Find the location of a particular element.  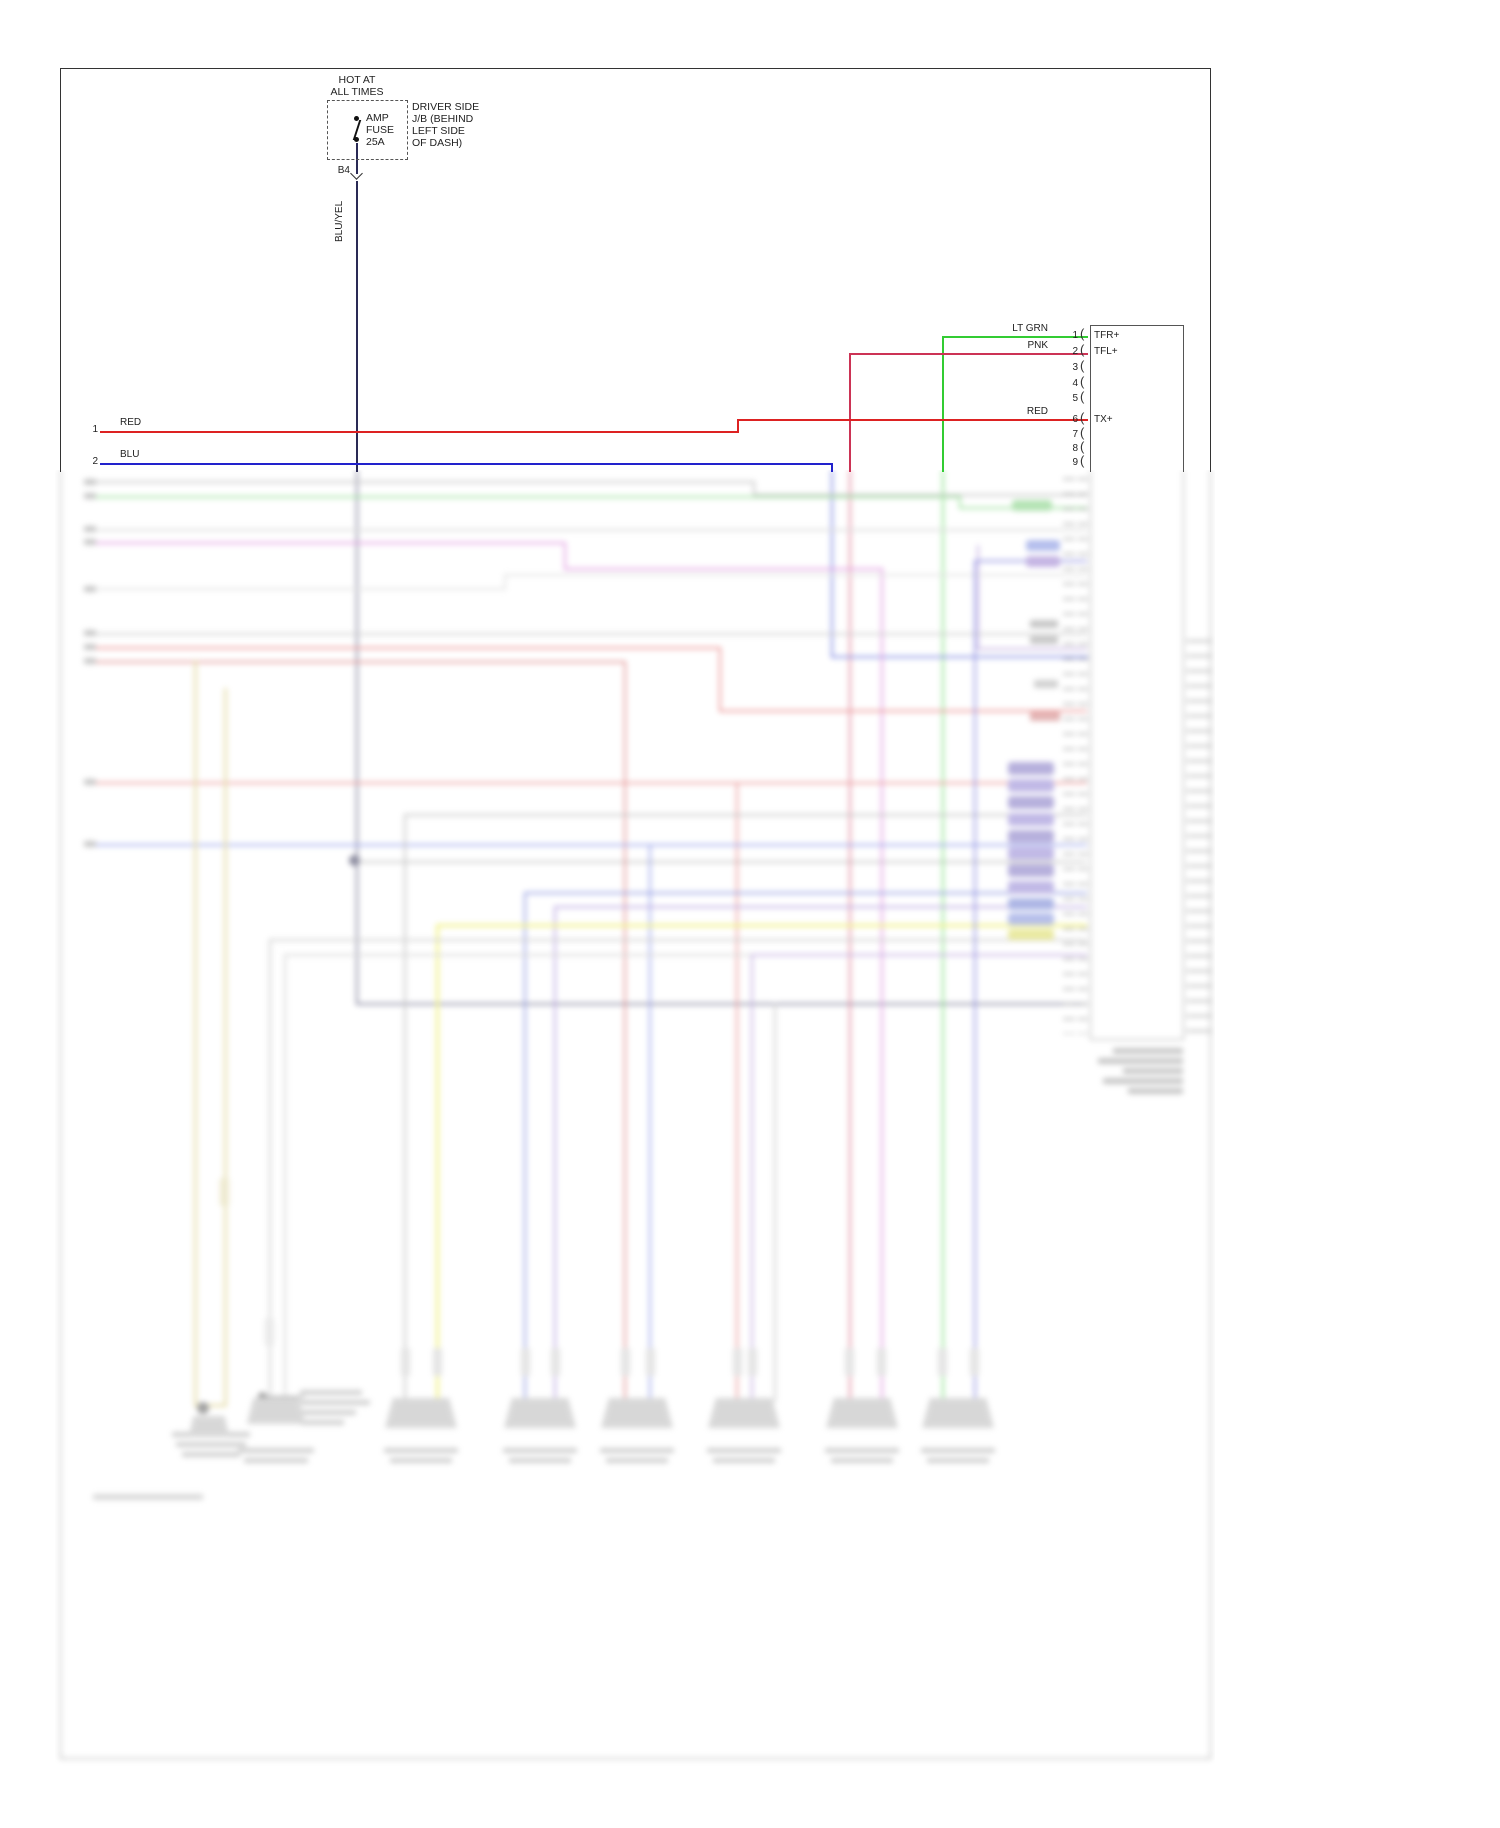

wire-color-label-pnk: PNK is located at coordinates (1037, 345).